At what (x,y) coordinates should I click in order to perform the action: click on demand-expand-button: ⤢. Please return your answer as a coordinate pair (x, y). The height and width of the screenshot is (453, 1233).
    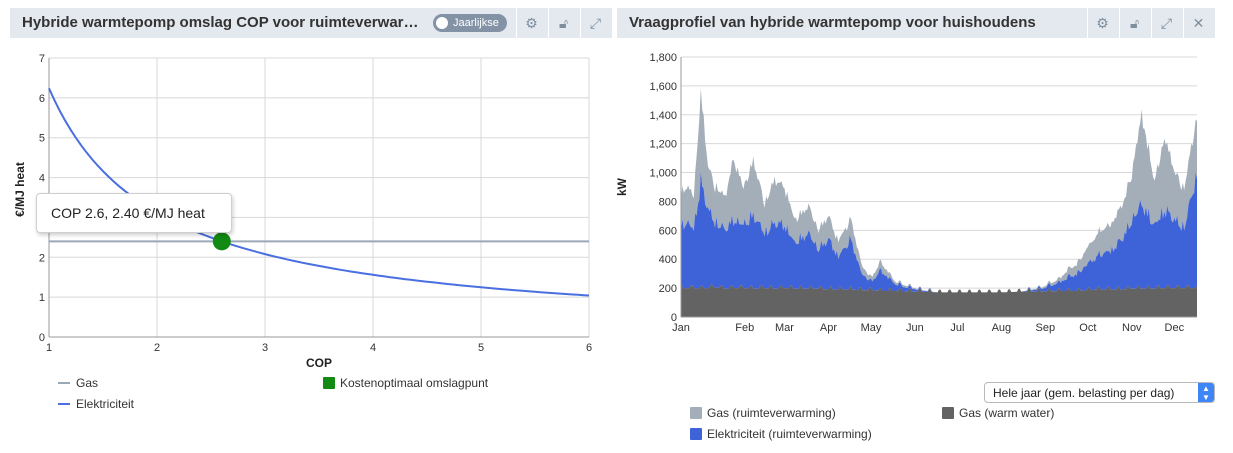
    Looking at the image, I should click on (1166, 23).